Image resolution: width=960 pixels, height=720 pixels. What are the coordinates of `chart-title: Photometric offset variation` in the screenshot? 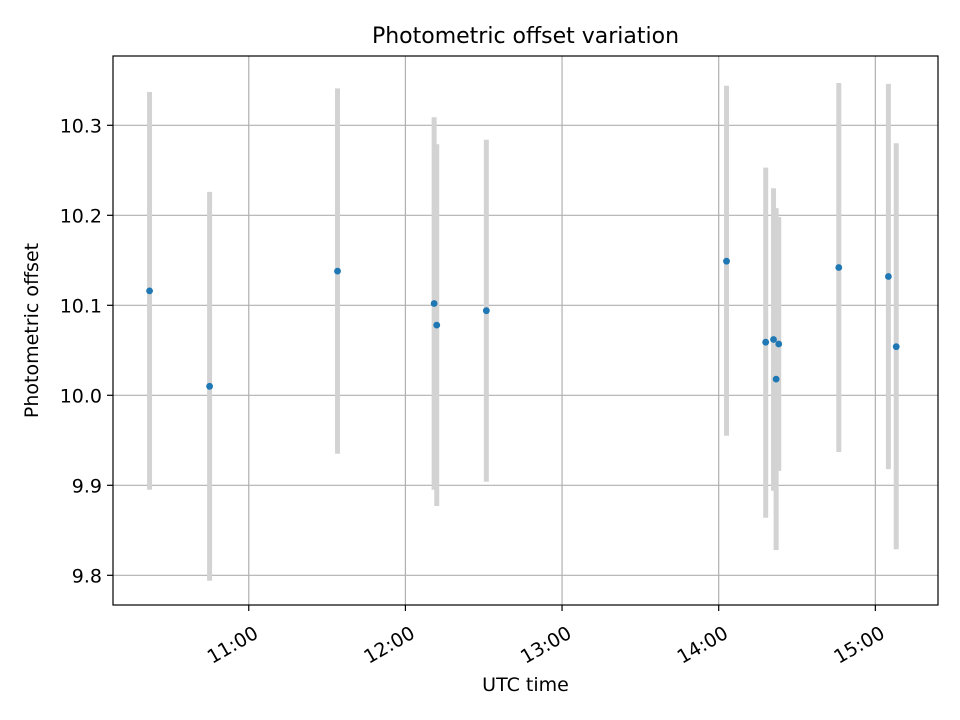 It's located at (525, 36).